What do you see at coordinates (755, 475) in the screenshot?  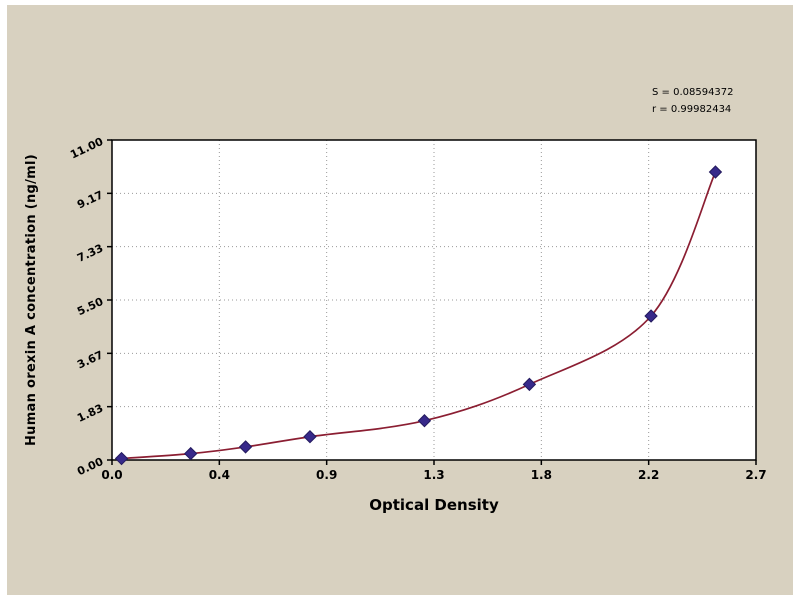 I see `x-tick-label: 2.7` at bounding box center [755, 475].